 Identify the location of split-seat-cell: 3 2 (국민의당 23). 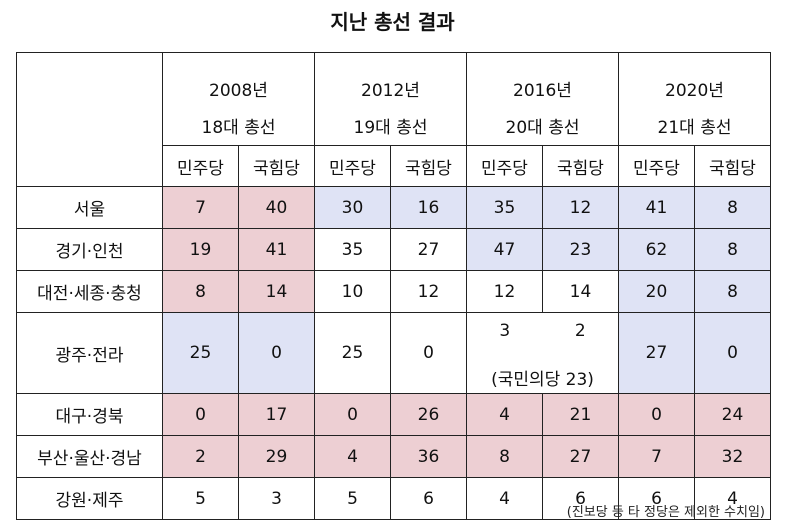
(542, 353).